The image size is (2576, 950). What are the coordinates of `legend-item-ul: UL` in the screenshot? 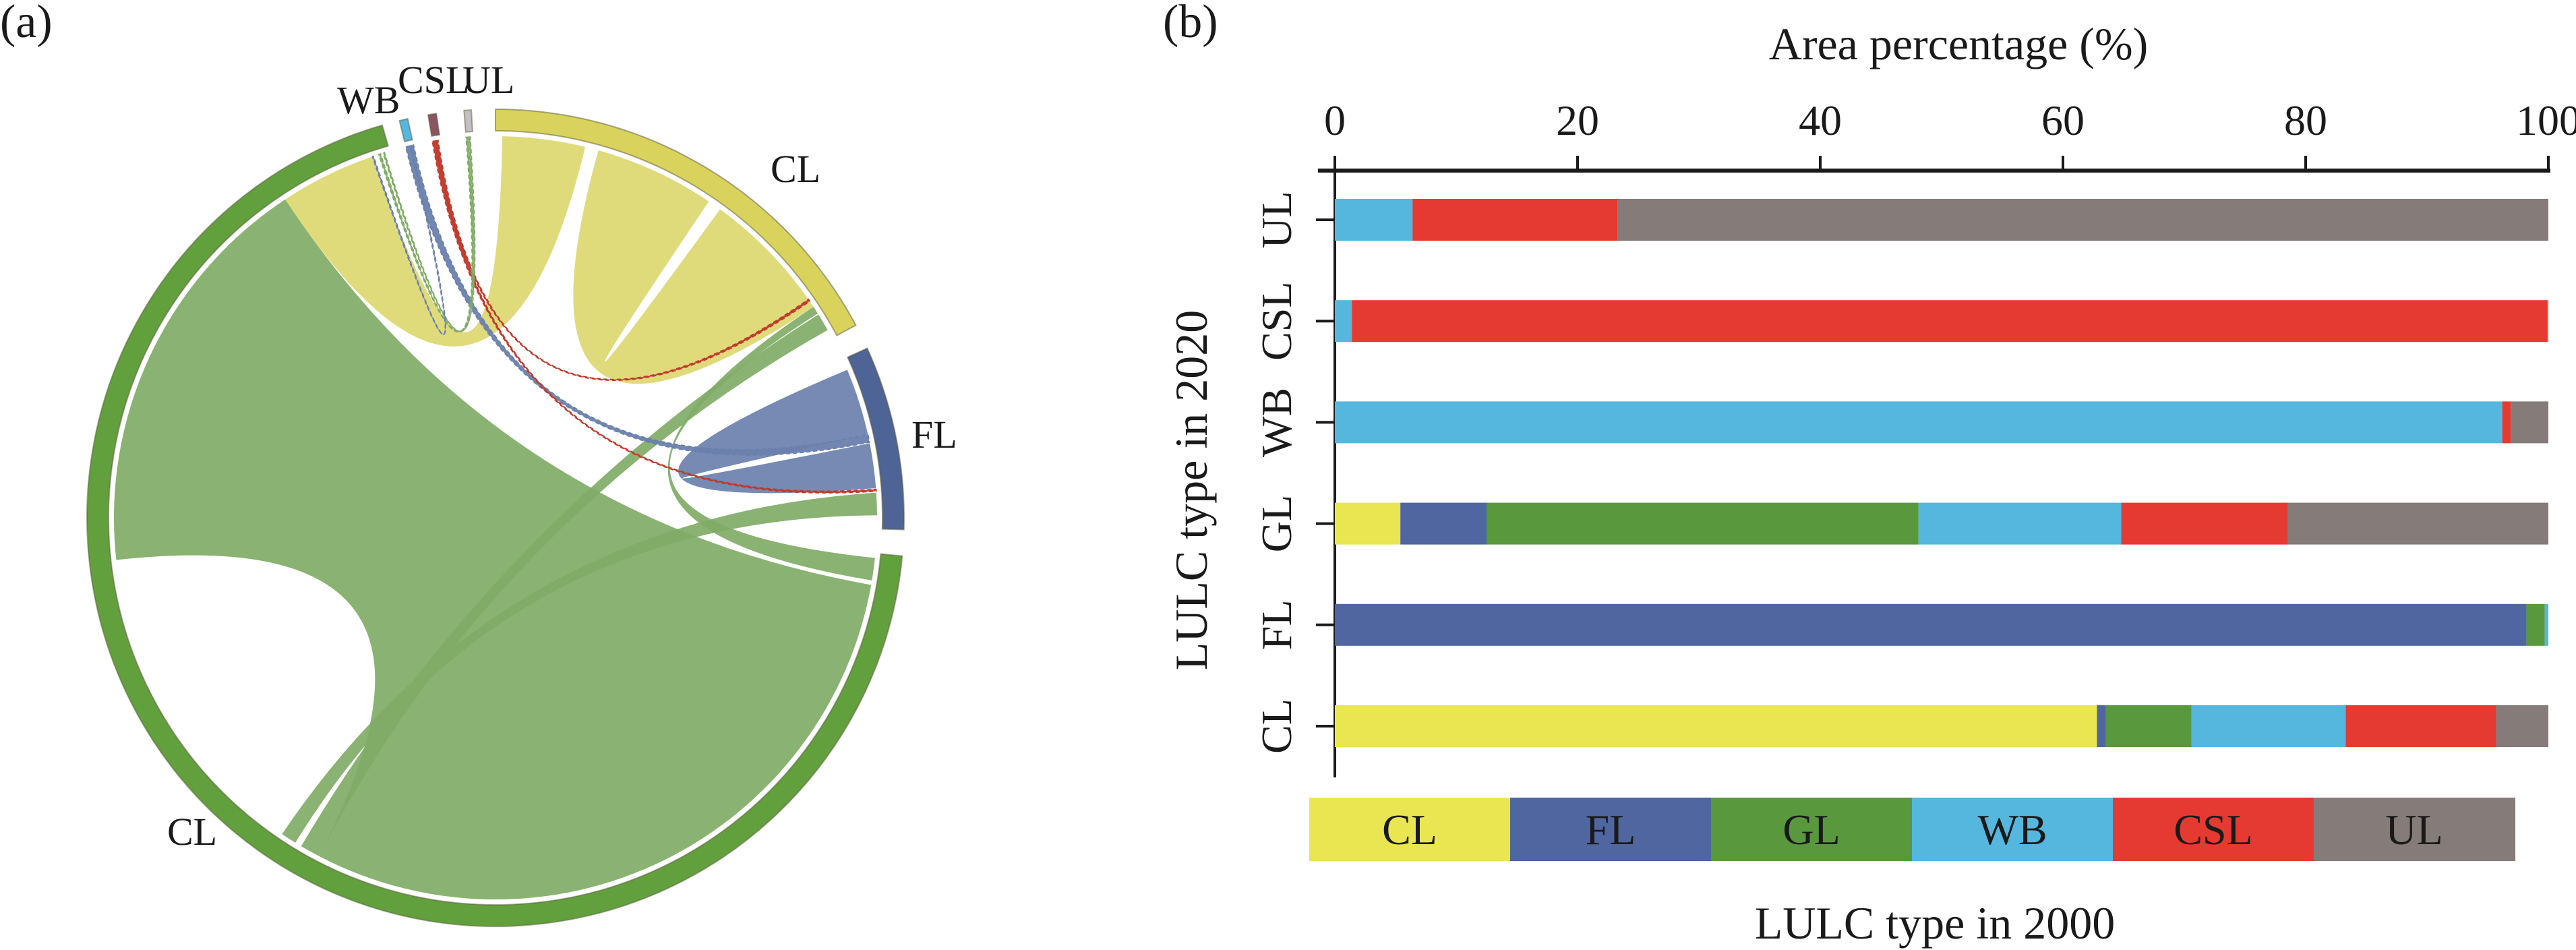 It's located at (2414, 829).